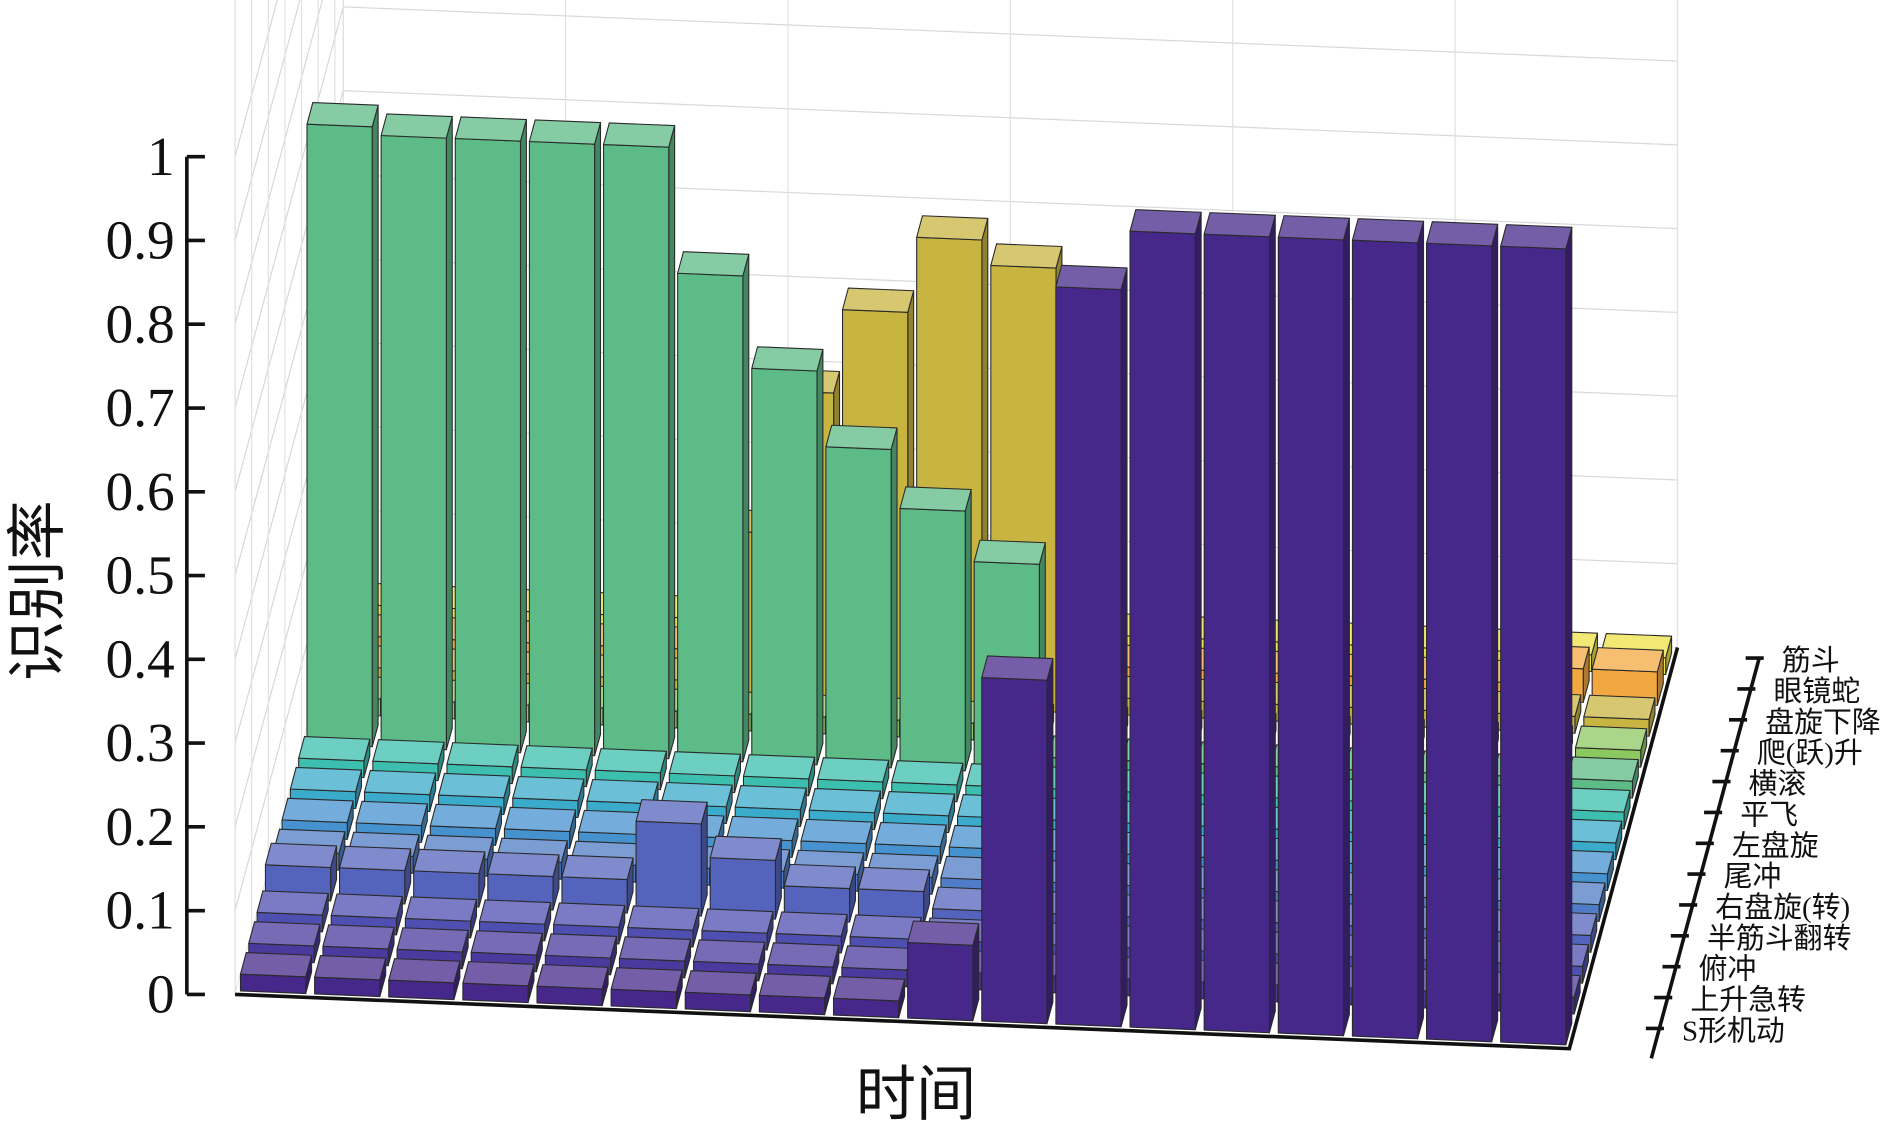 This screenshot has width=1890, height=1132. Describe the element at coordinates (1779, 939) in the screenshot. I see `category-label: 半筋斗翻转` at that location.